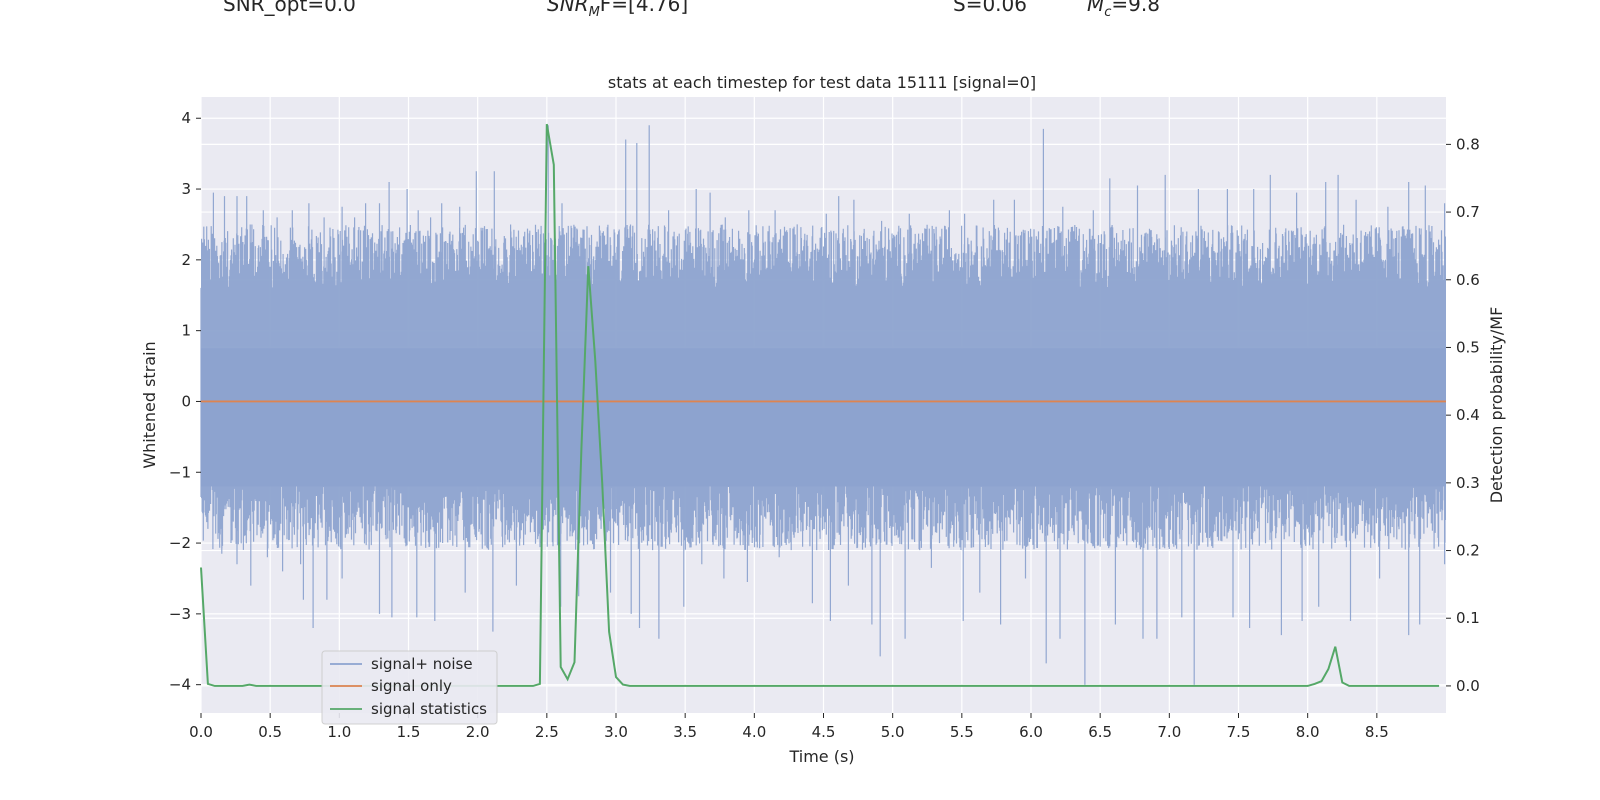 This screenshot has height=800, width=1600. I want to click on y-right-tick-label: 0.0, so click(1468, 686).